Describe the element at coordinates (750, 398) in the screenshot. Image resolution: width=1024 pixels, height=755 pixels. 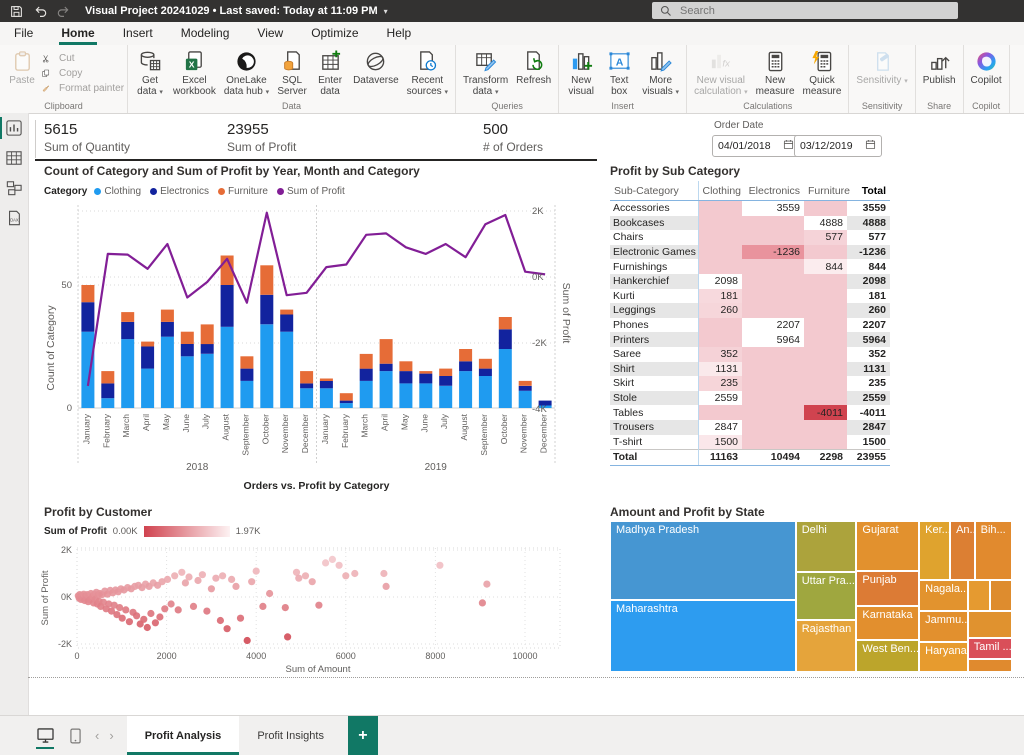
I see `matrix-row-stole: Stole 2559 2559` at that location.